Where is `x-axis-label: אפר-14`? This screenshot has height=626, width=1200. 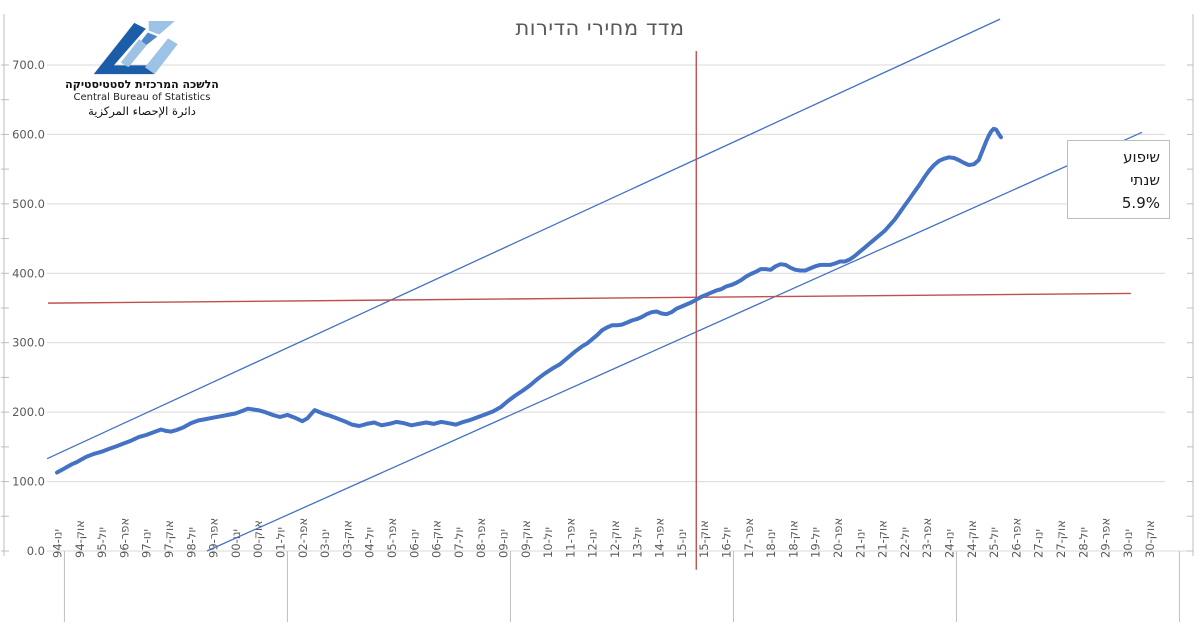 x-axis-label: אפר-14 is located at coordinates (660, 538).